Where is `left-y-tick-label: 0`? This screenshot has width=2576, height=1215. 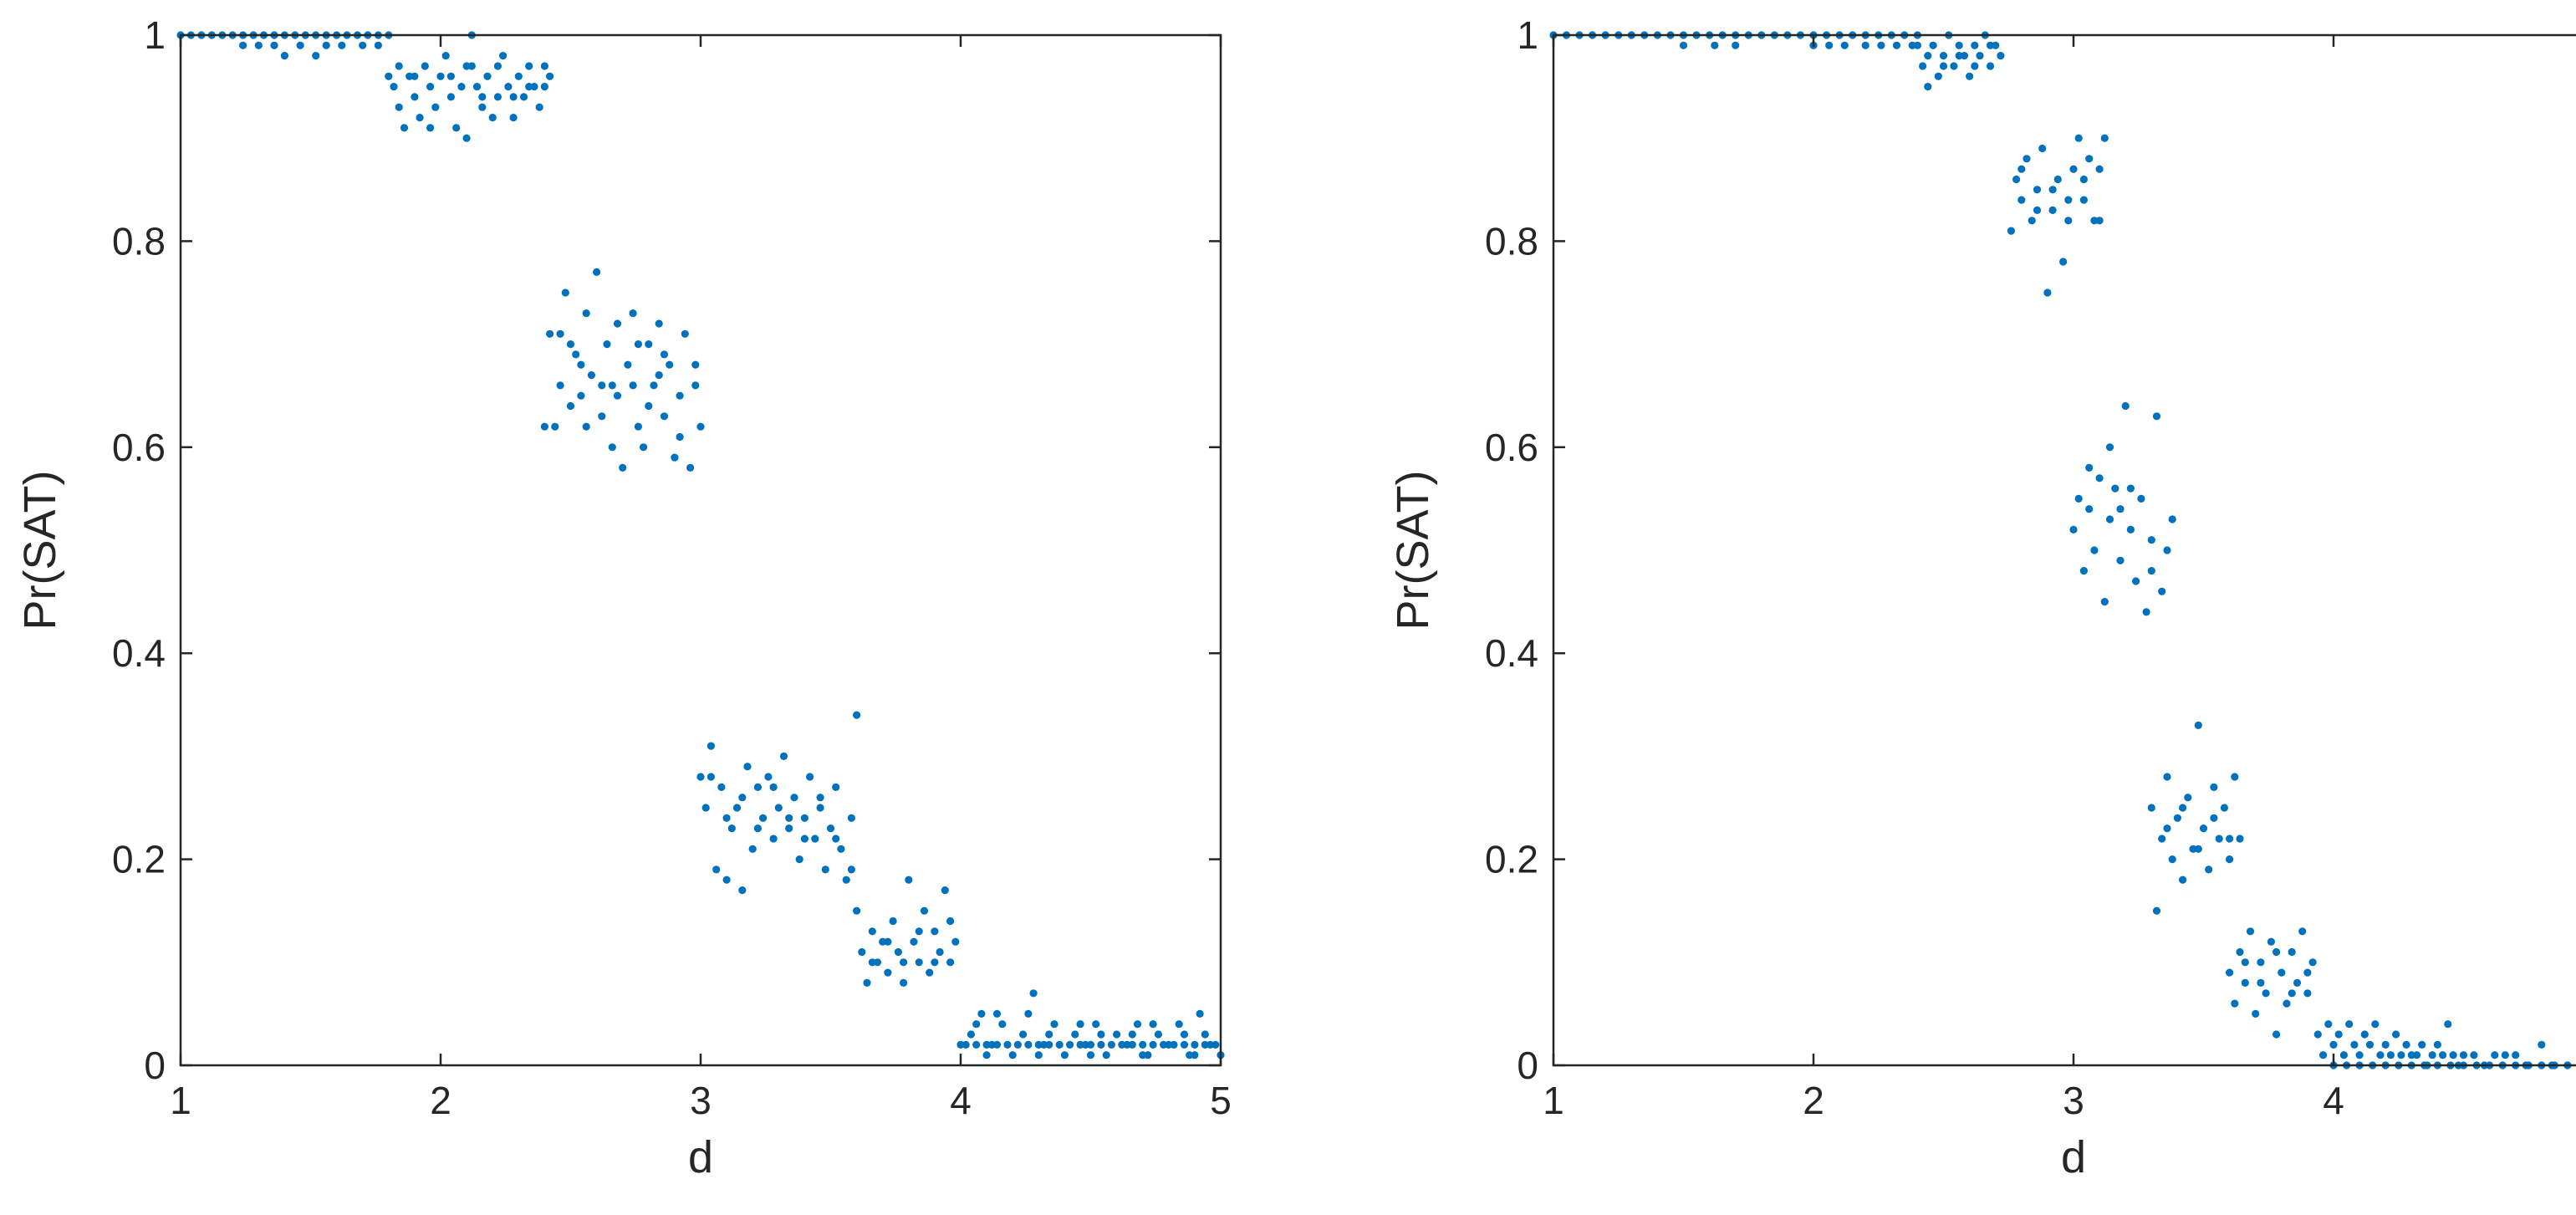 left-y-tick-label: 0 is located at coordinates (155, 1065).